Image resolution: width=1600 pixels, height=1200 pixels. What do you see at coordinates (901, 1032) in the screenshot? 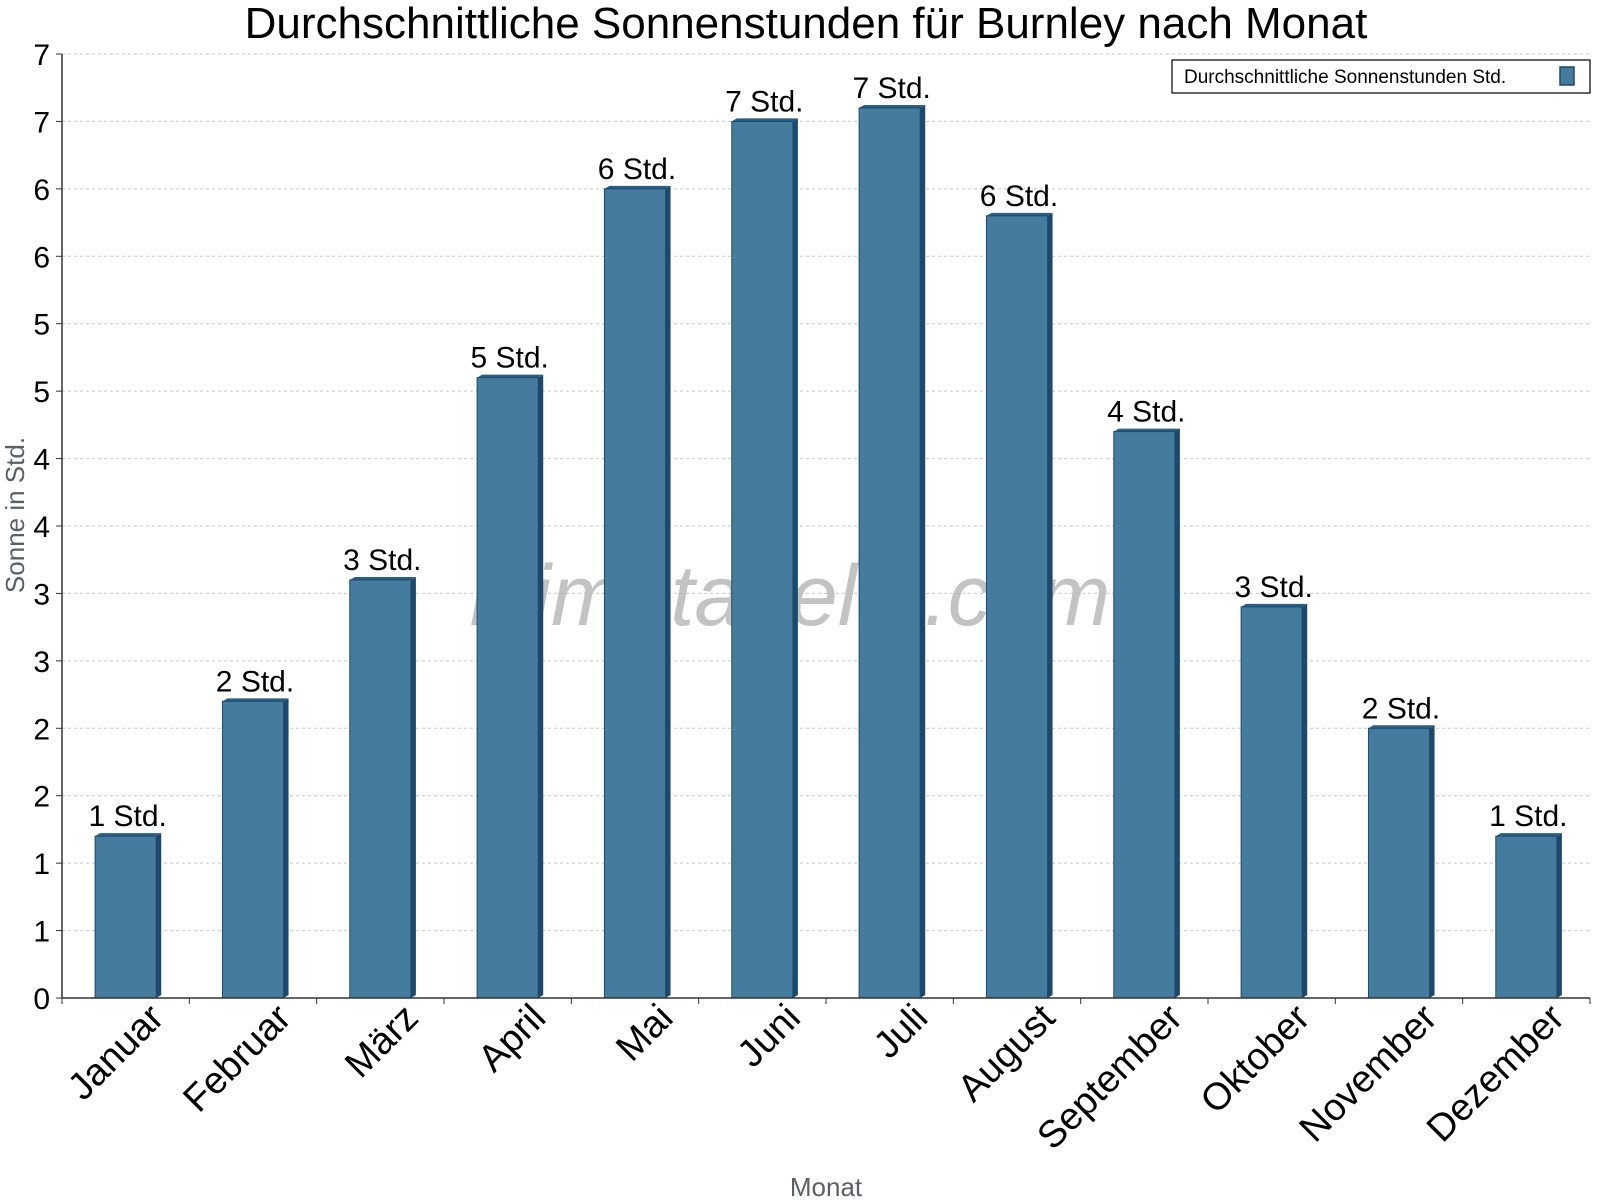
I see `x-tick-label: Juli` at bounding box center [901, 1032].